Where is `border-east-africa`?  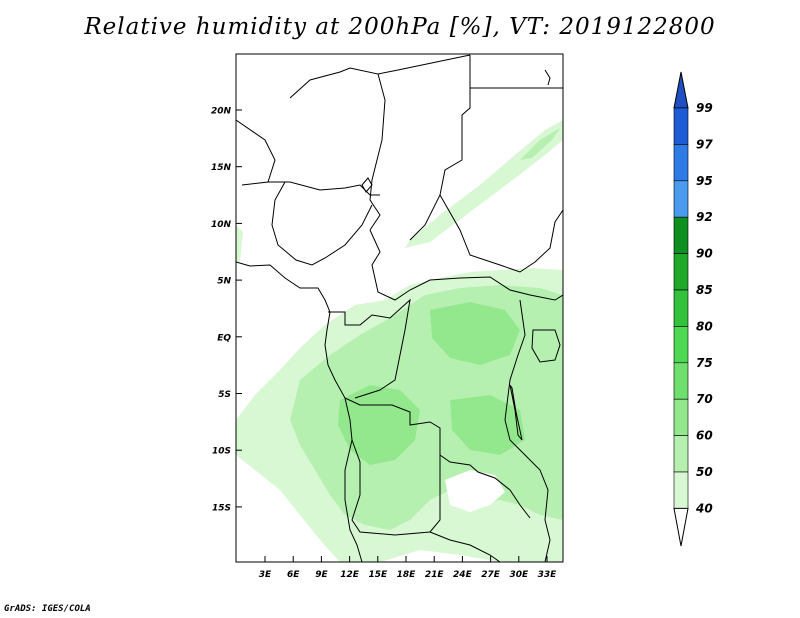 border-east-africa is located at coordinates (527, 430).